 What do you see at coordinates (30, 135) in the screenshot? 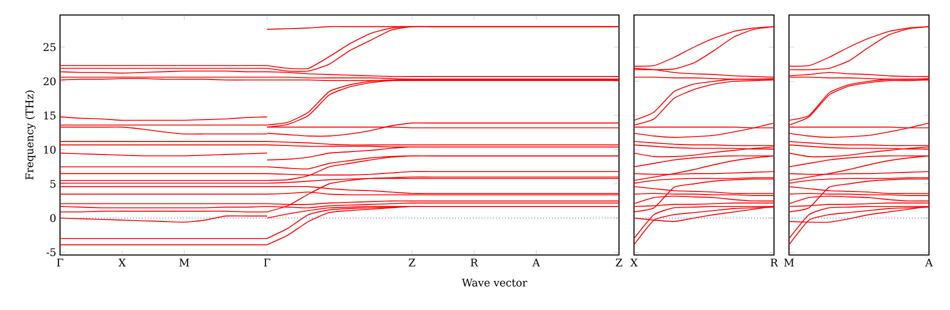
I see `y-axis-title: Frequency (THz)` at bounding box center [30, 135].